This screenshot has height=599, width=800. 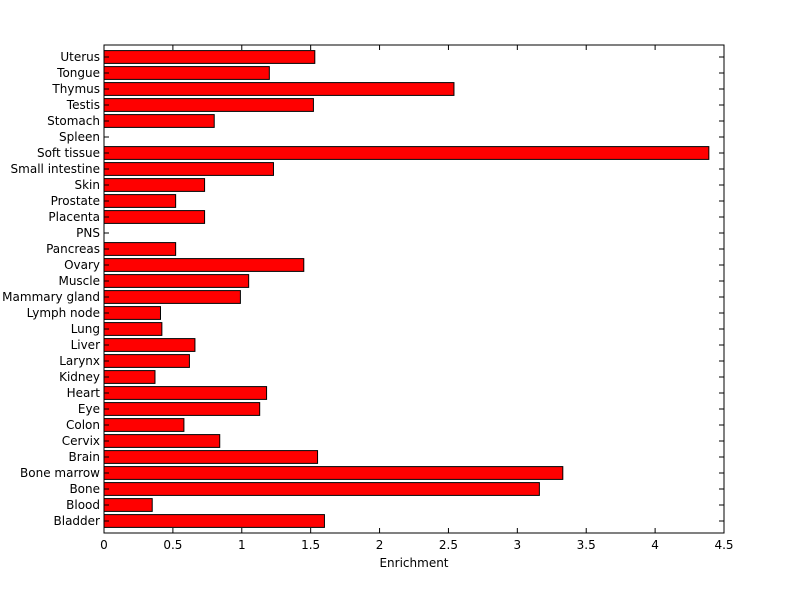 I want to click on y-tick-label-bladder: Bladder, so click(x=77, y=521).